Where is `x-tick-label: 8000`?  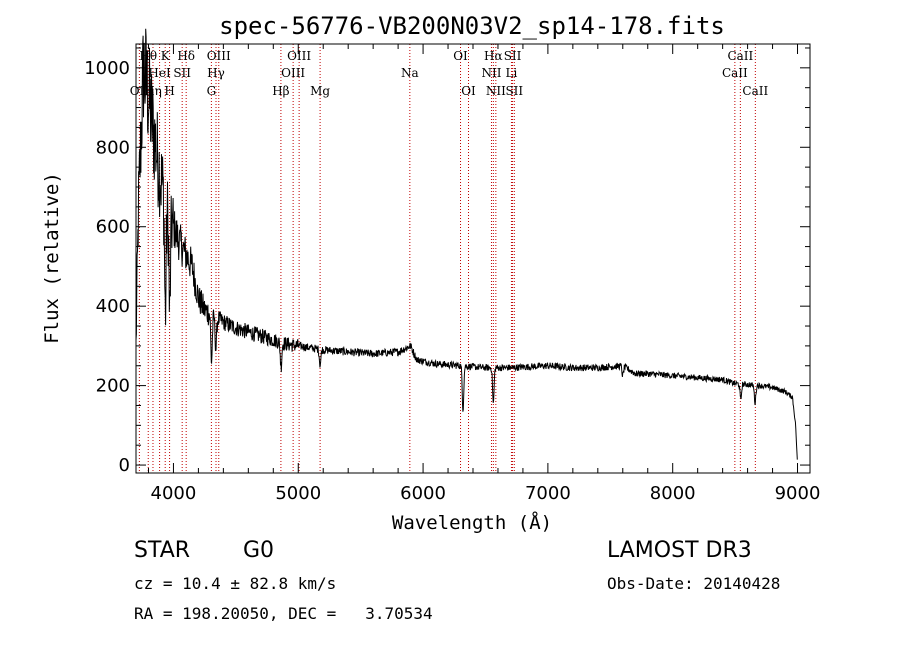 x-tick-label: 8000 is located at coordinates (673, 493).